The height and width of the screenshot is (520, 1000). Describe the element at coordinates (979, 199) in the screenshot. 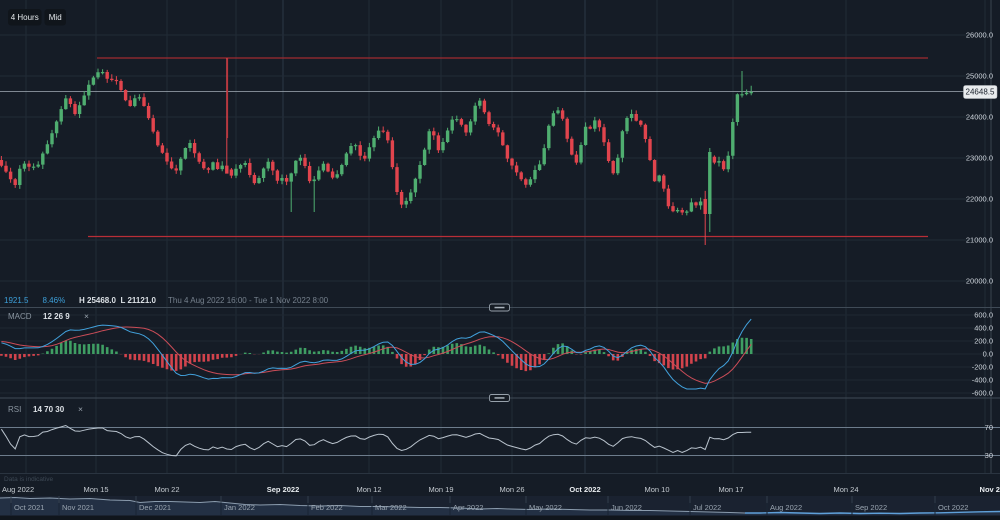

I see `svg-text: 22000.0` at that location.